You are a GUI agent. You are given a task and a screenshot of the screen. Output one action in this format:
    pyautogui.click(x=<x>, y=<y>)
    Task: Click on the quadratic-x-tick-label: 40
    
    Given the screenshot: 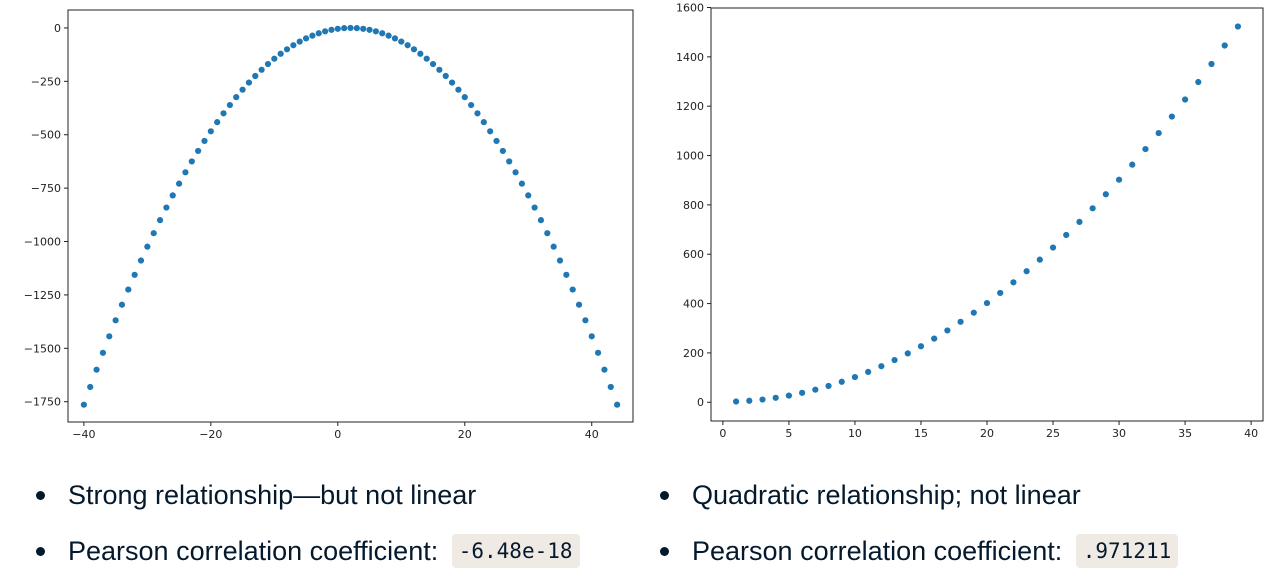 What is the action you would take?
    pyautogui.click(x=1251, y=433)
    